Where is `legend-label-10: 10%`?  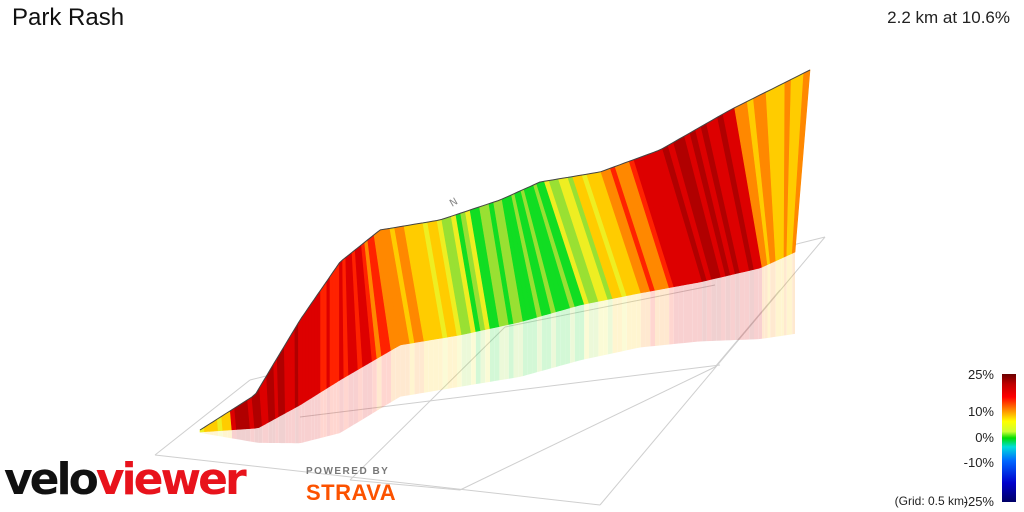 legend-label-10: 10% is located at coordinates (980, 411).